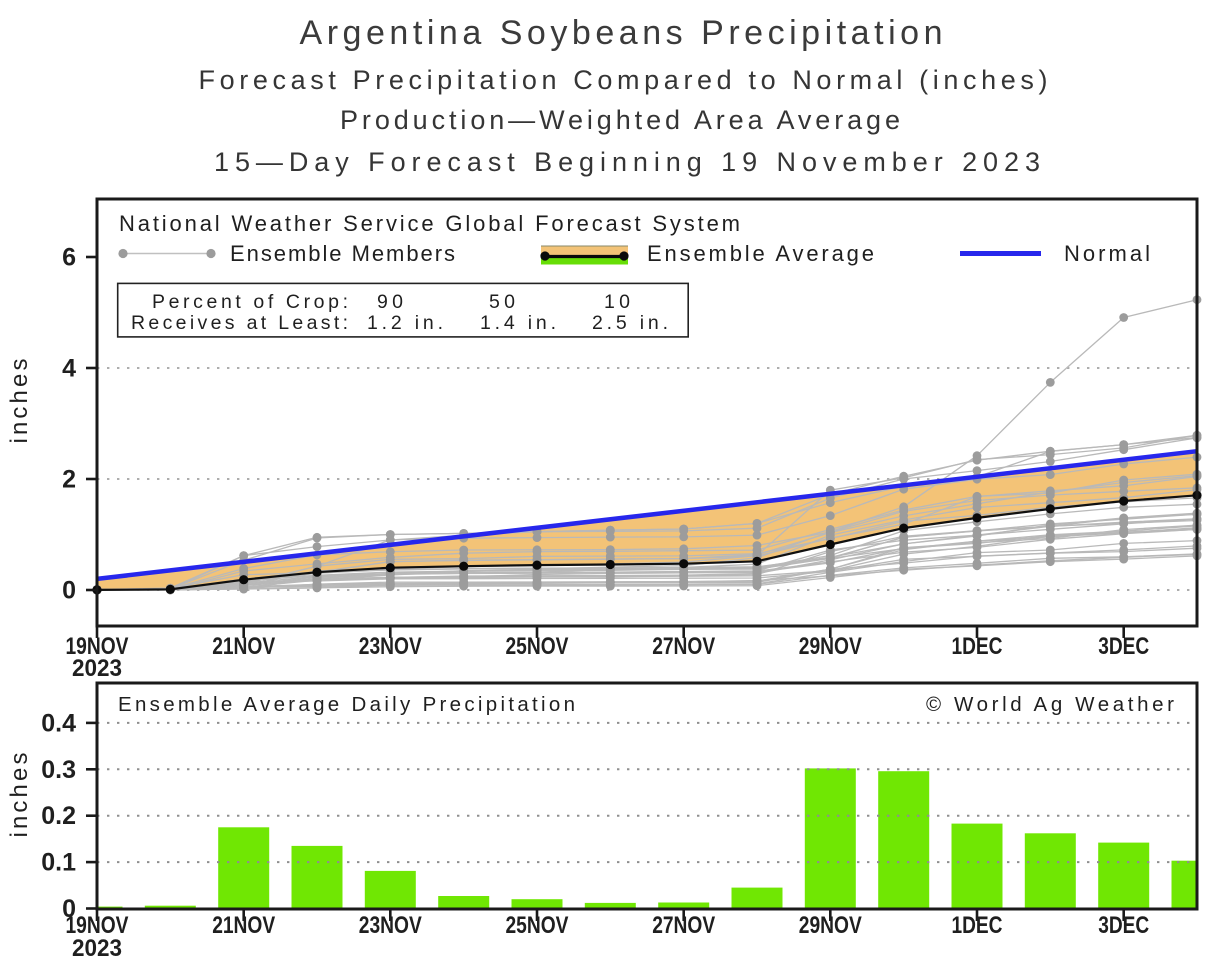 Image resolution: width=1217 pixels, height=975 pixels. I want to click on svg-text: 0.3, so click(58, 770).